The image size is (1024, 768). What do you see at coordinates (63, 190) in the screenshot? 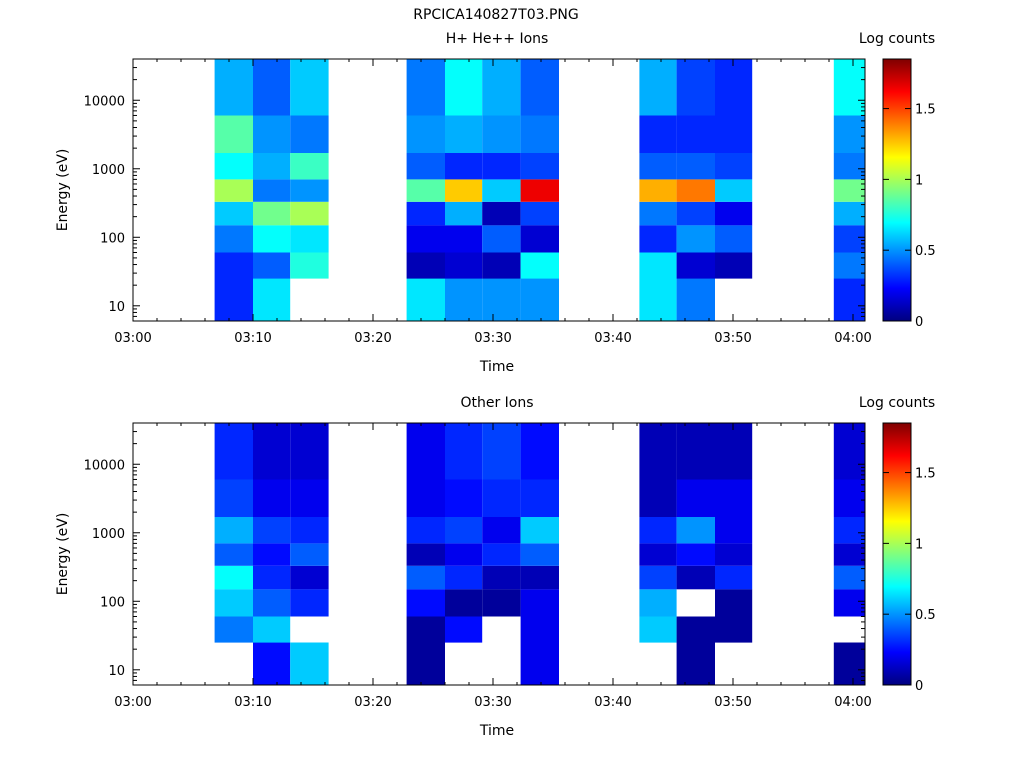
I see `y-axis-label: Energy (eV)` at bounding box center [63, 190].